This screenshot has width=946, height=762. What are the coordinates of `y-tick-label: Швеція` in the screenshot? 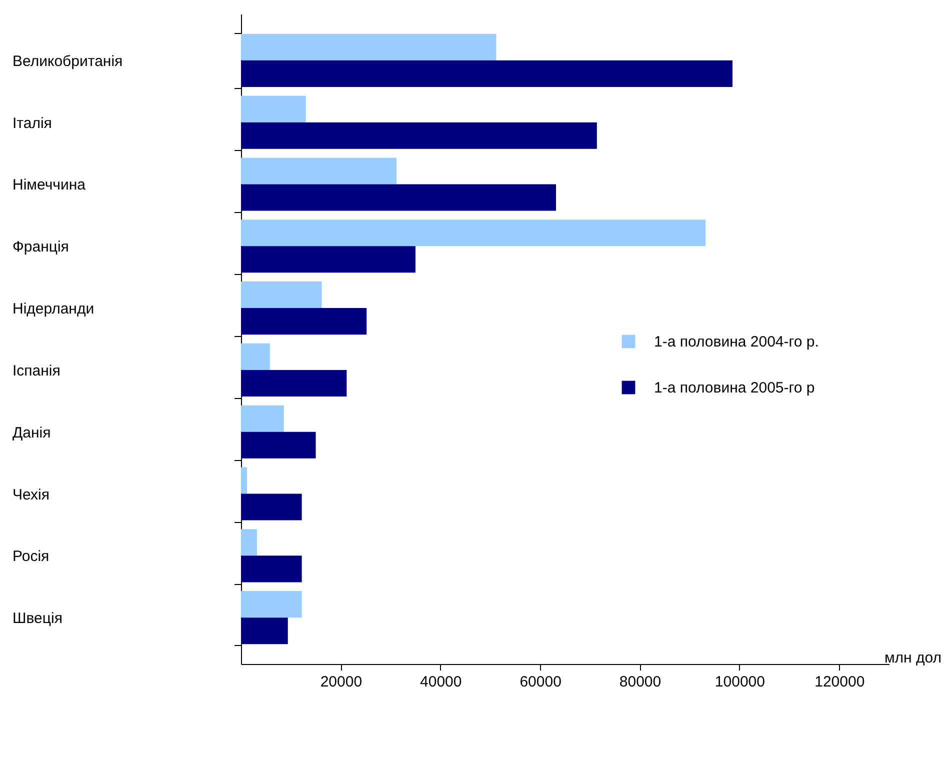 It's located at (37, 619).